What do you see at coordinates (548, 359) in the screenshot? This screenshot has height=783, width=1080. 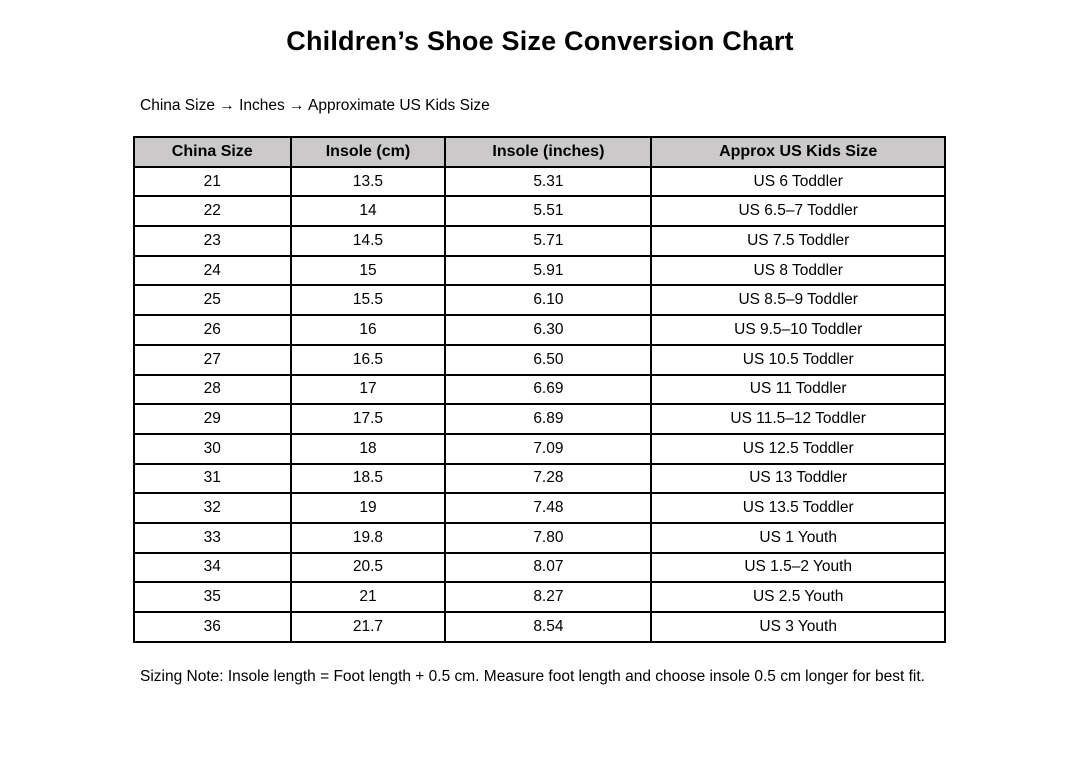 I see `table-cell: 6.50` at bounding box center [548, 359].